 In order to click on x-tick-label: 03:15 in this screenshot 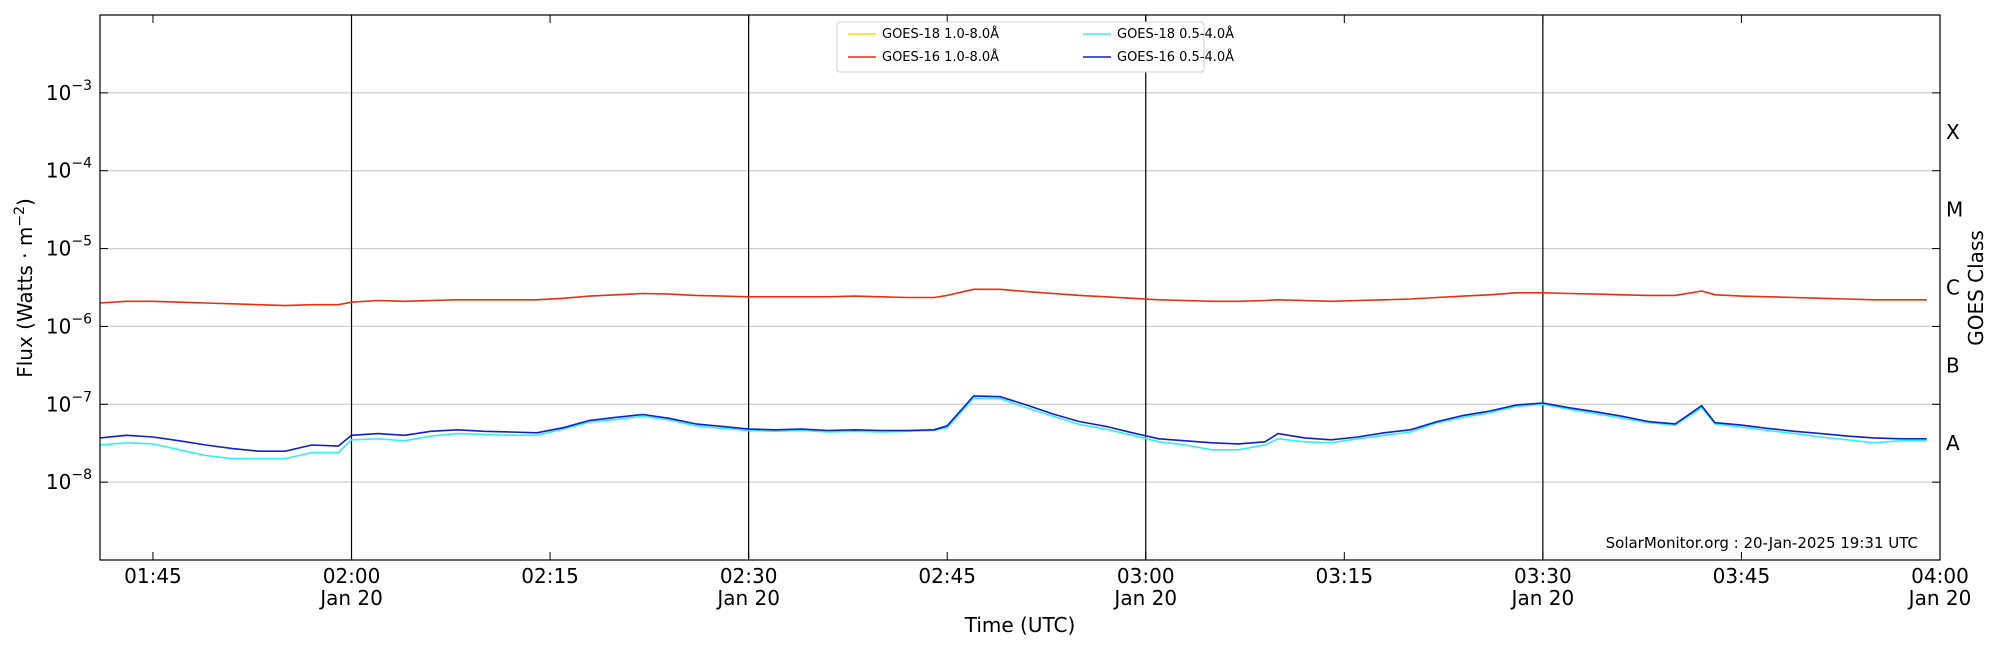, I will do `click(1344, 576)`.